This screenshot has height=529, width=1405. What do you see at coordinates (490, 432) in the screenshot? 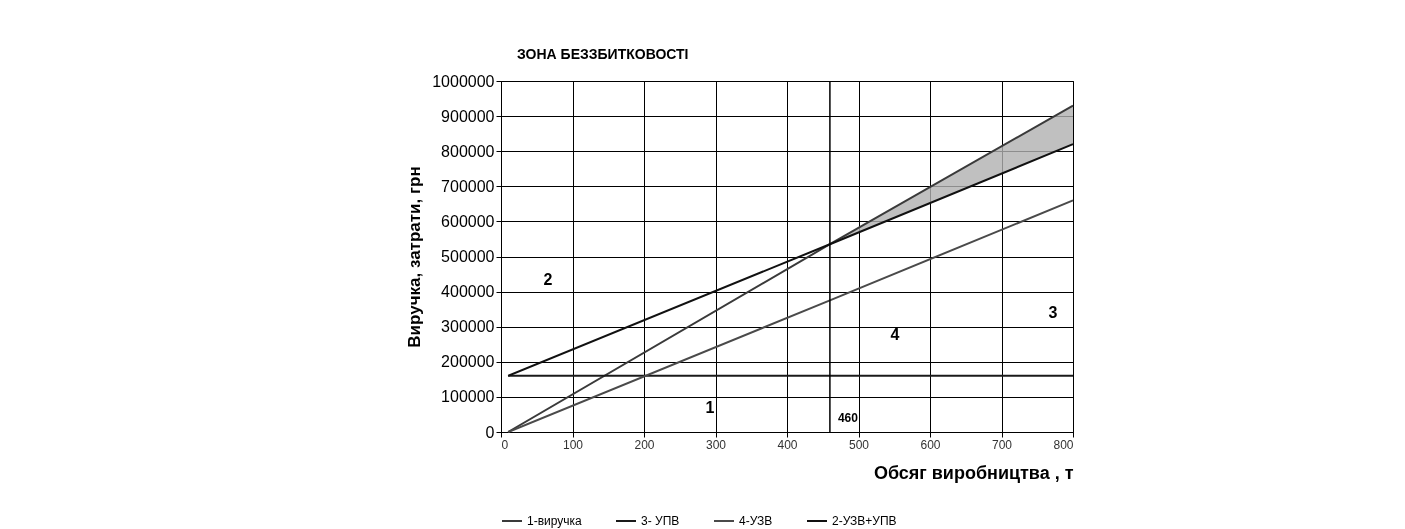
I see `y-tick-label: 0` at bounding box center [490, 432].